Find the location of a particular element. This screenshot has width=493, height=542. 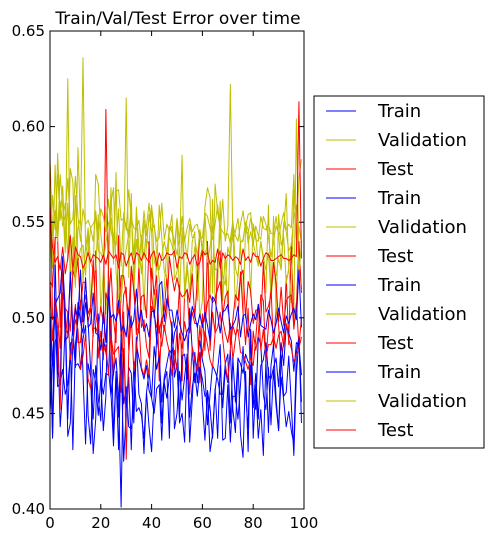

y-tick-label: 0.60 is located at coordinates (28, 127).